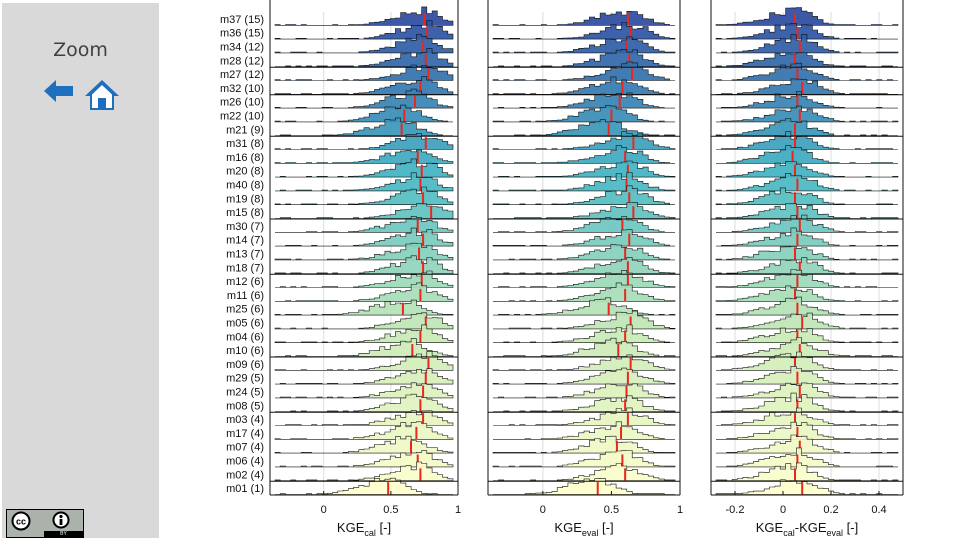  What do you see at coordinates (245, 296) in the screenshot?
I see `model-label: m11 (6)` at bounding box center [245, 296].